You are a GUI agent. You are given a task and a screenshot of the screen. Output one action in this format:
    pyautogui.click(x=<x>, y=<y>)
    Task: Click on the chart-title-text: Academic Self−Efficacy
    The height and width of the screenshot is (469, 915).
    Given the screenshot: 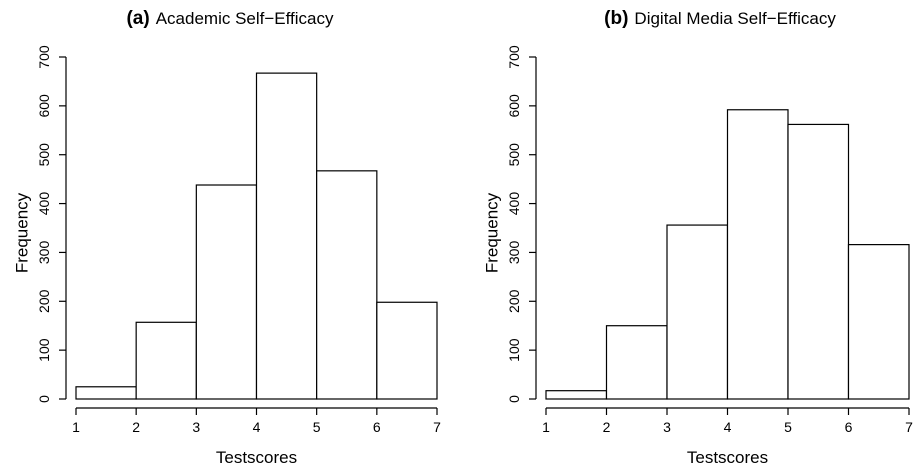 What is the action you would take?
    pyautogui.click(x=245, y=18)
    